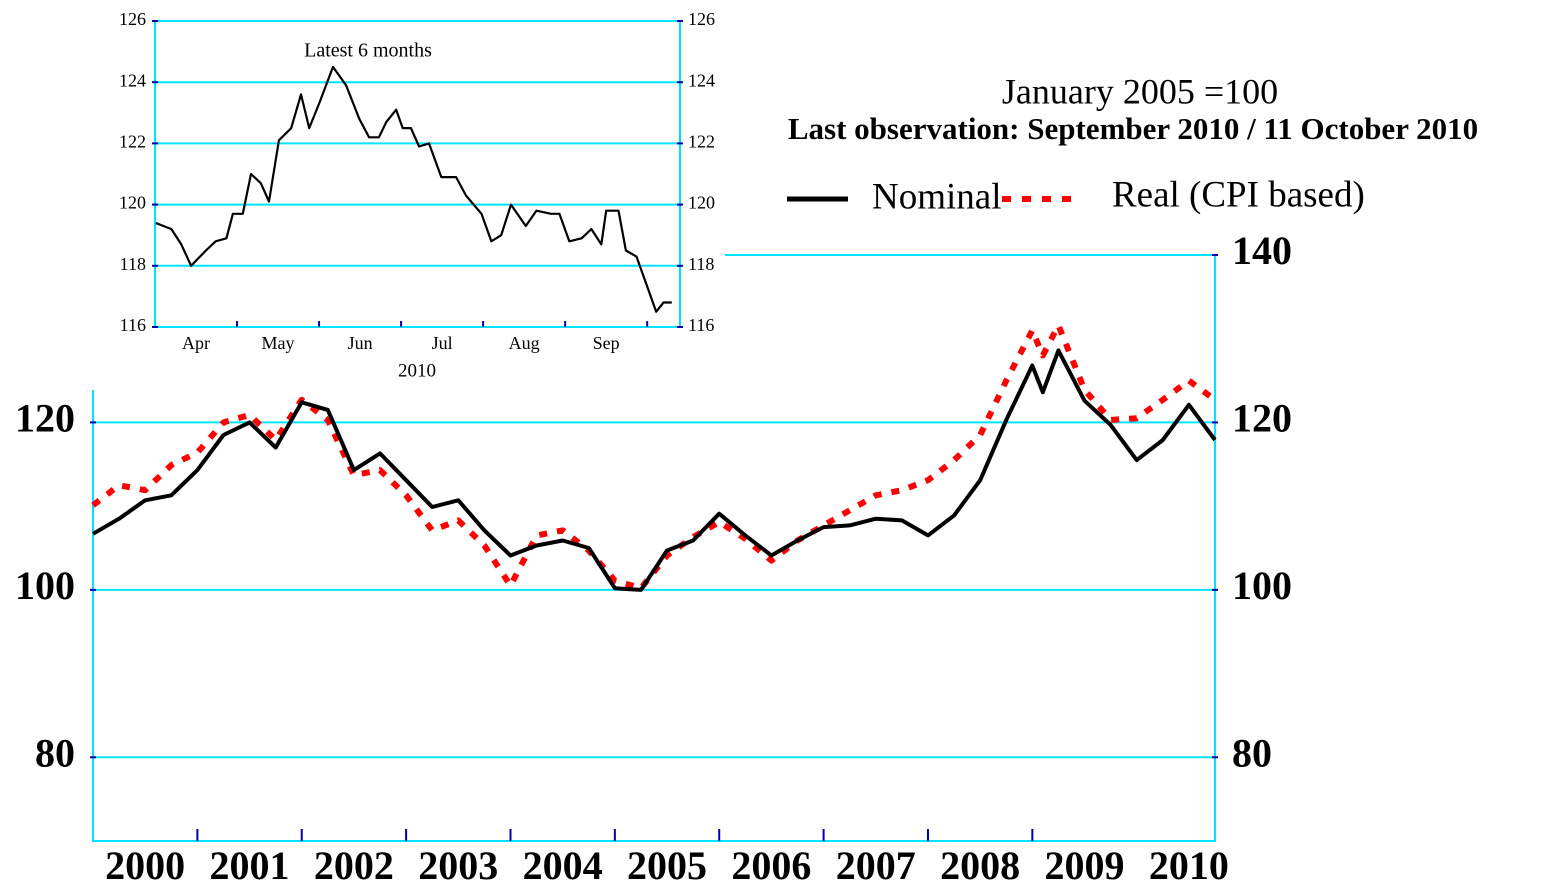  I want to click on x-tick-label: 2006, so click(771, 865).